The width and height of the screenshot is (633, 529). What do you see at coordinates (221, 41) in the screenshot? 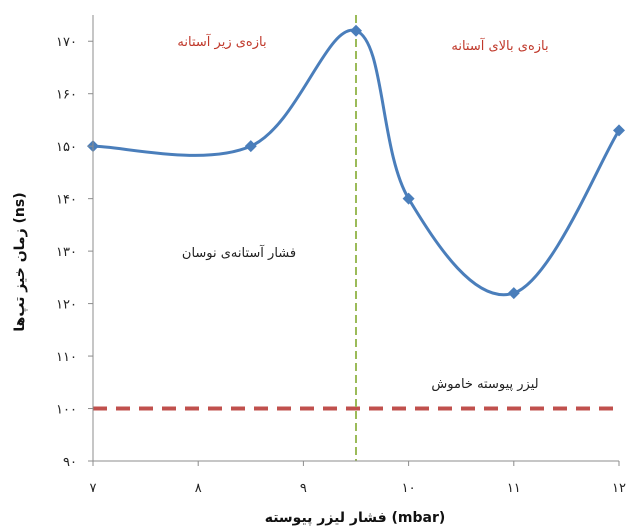
I see `annotation-below-threshold: بازه‌ی زیر آستانه` at bounding box center [221, 41].